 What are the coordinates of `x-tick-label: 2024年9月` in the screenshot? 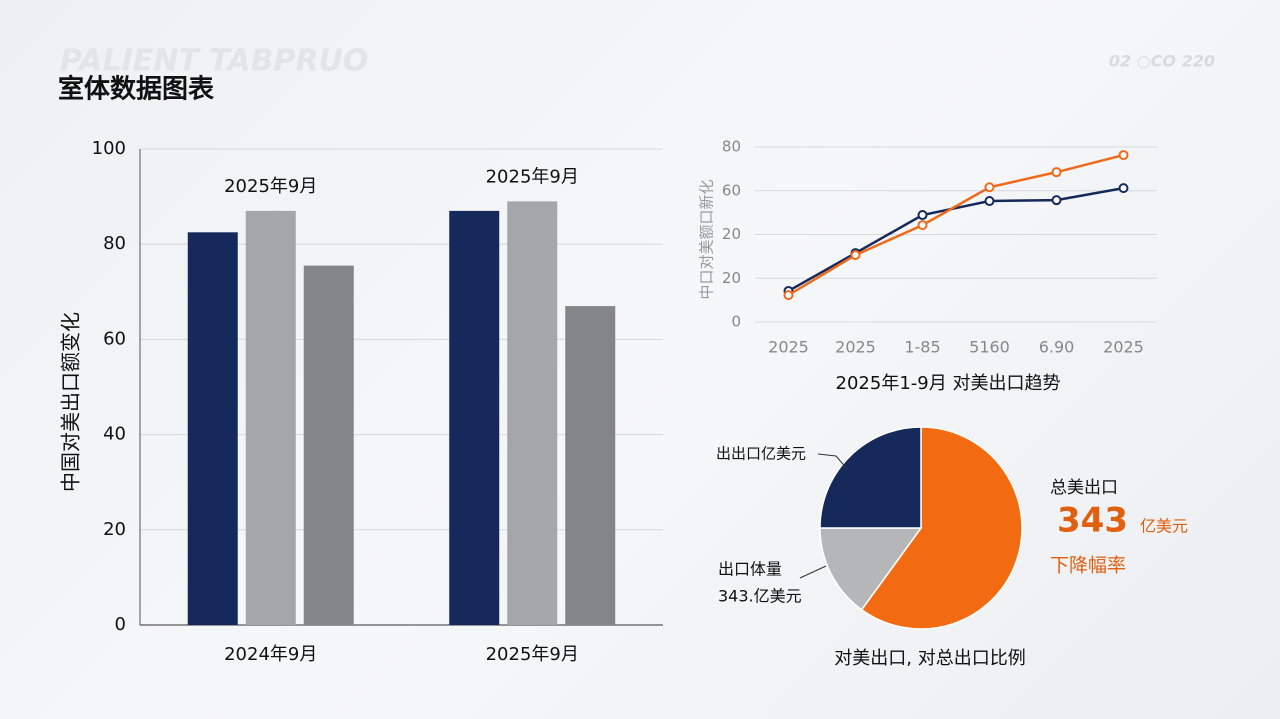 It's located at (270, 654).